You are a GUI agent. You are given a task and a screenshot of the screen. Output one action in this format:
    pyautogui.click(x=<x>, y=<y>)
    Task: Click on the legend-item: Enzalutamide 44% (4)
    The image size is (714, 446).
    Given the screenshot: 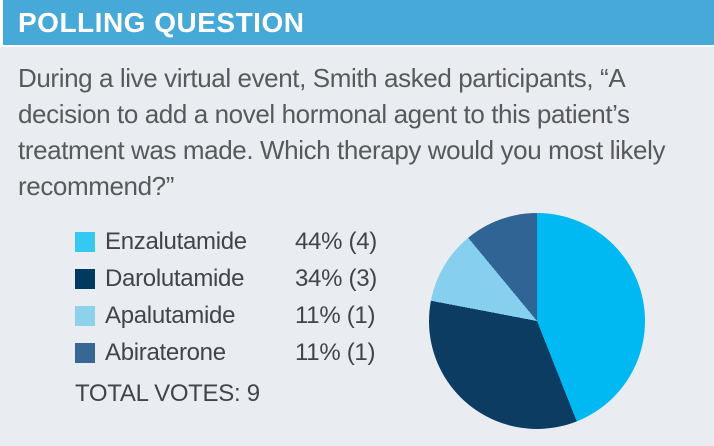 What is the action you would take?
    pyautogui.click(x=226, y=241)
    